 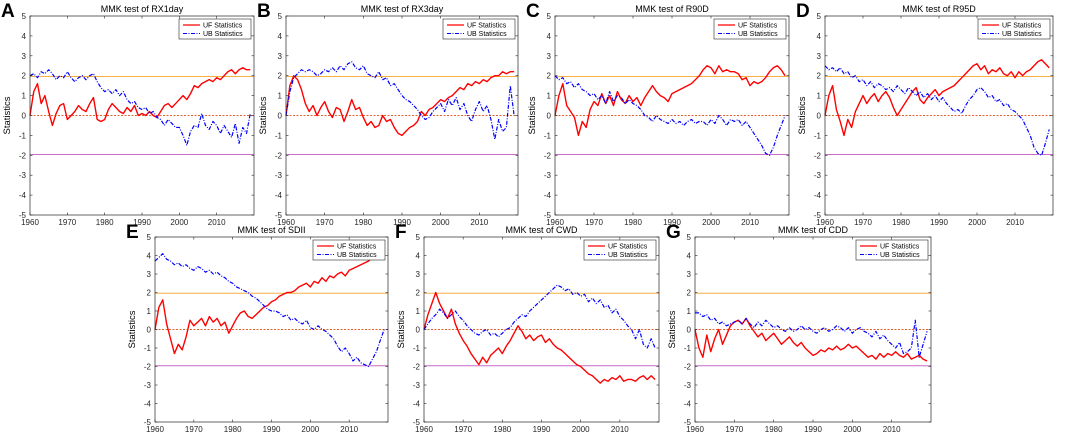 I want to click on panel-letter: F, so click(x=401, y=232).